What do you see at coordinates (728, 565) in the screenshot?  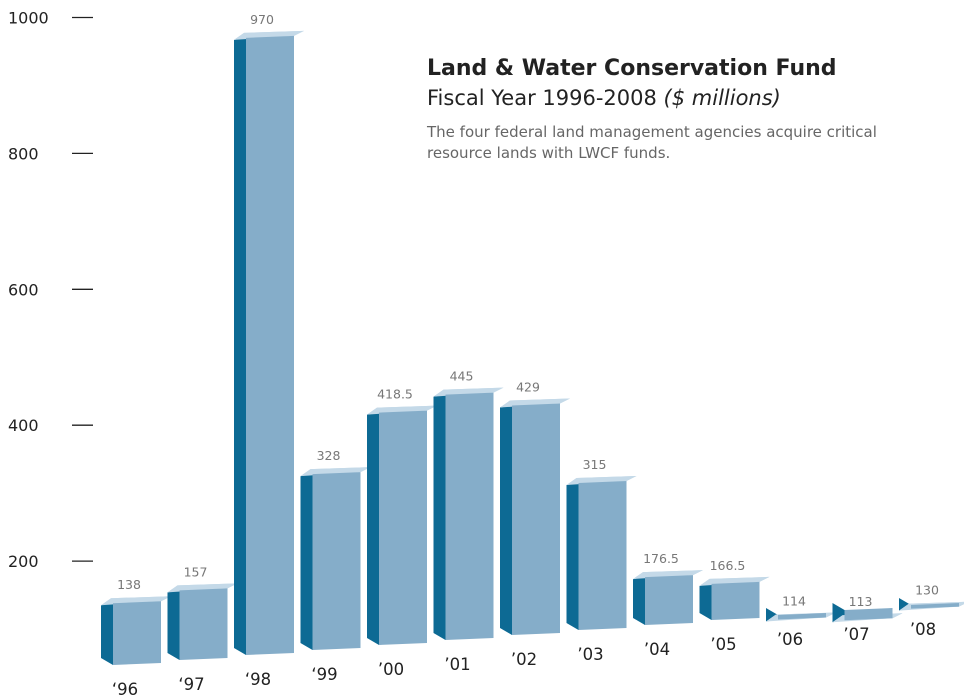 I see `value-label: 166.5` at bounding box center [728, 565].